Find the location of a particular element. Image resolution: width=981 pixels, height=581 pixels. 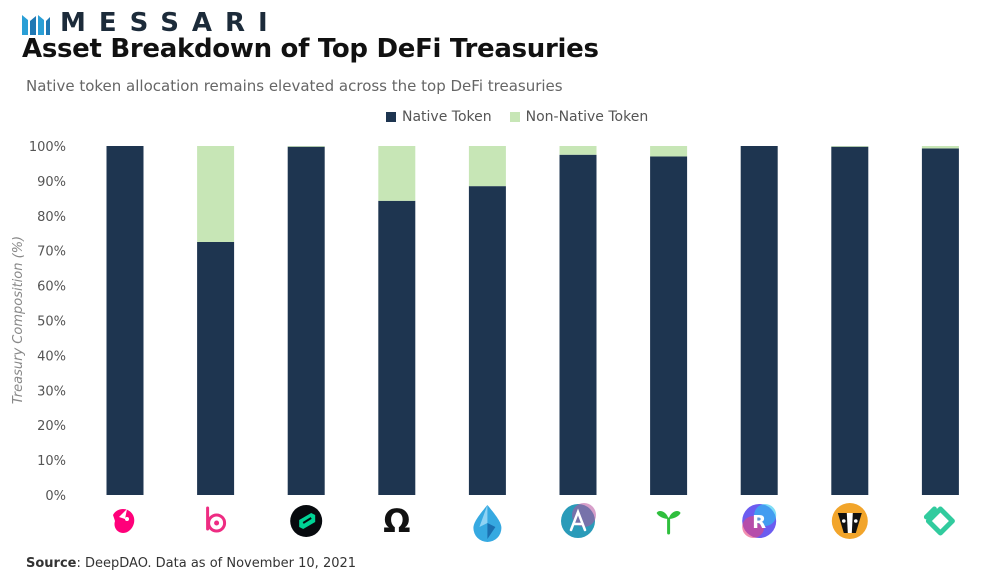

y-tick-label: 100% is located at coordinates (47, 147).